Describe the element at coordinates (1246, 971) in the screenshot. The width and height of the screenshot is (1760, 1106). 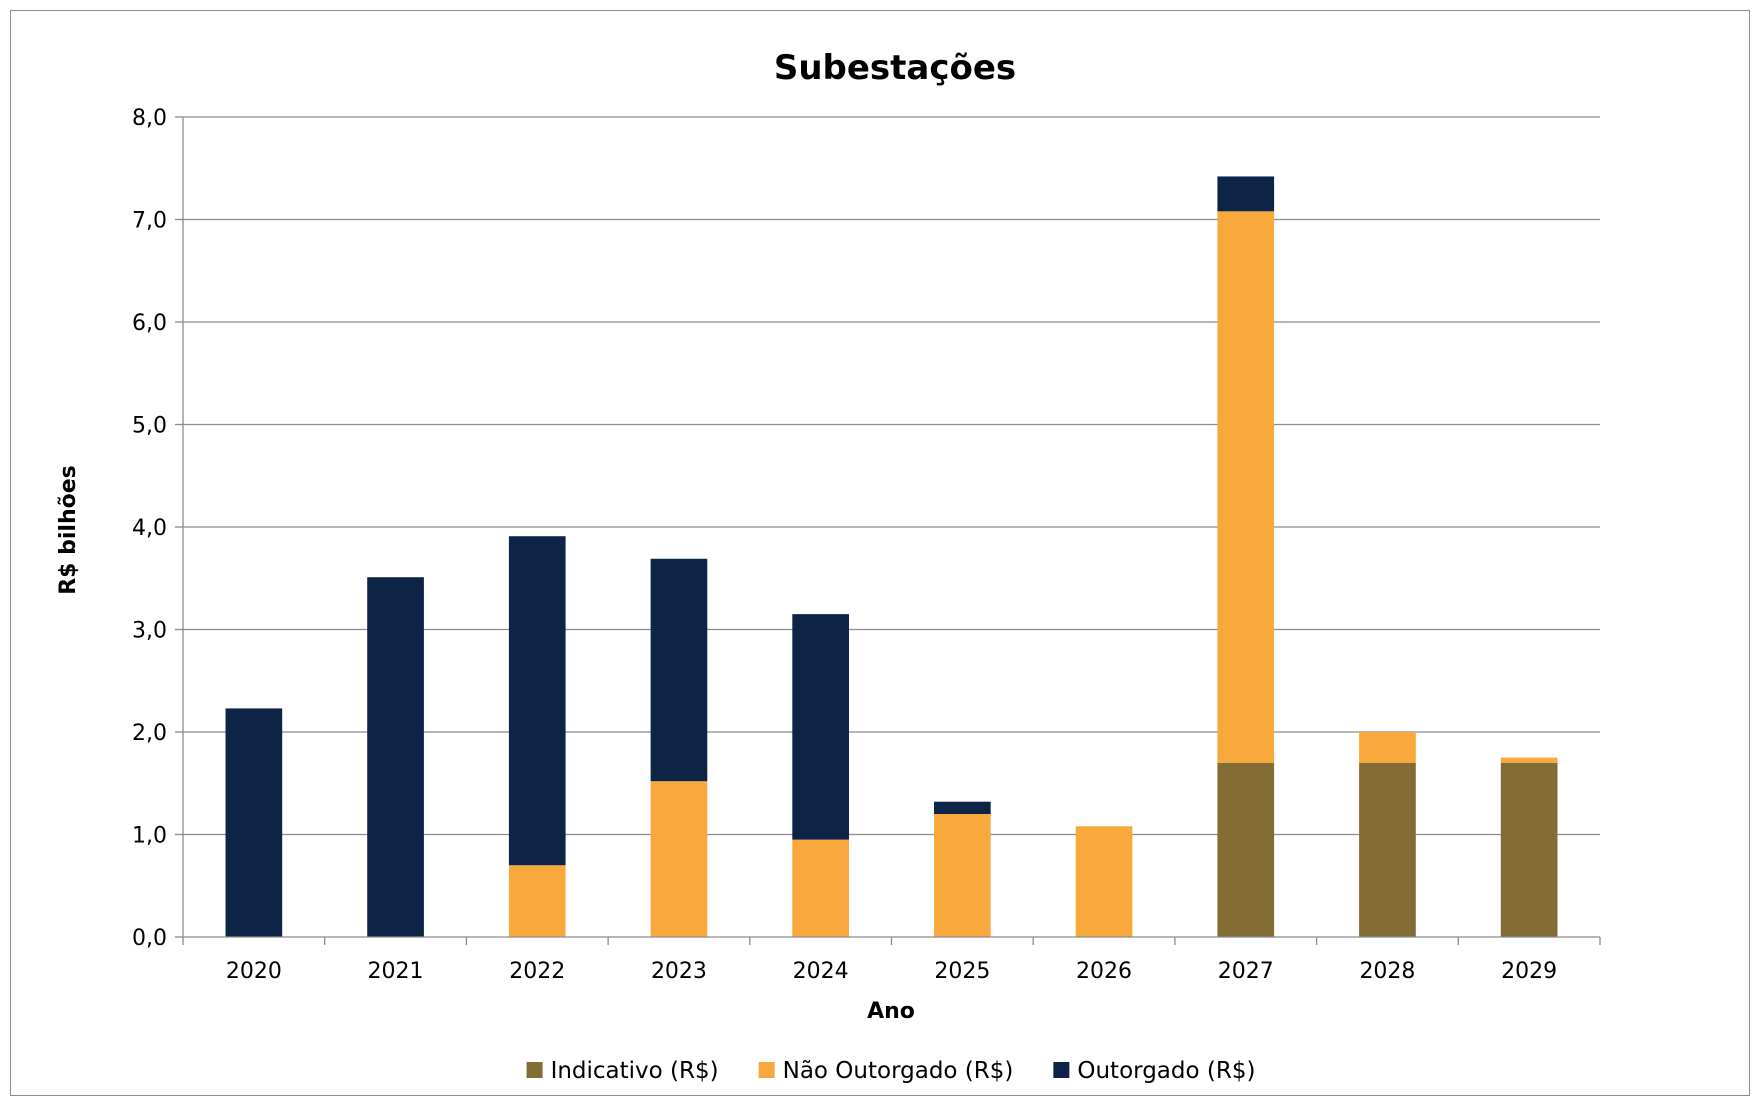
I see `x-tick-label: 2027` at that location.